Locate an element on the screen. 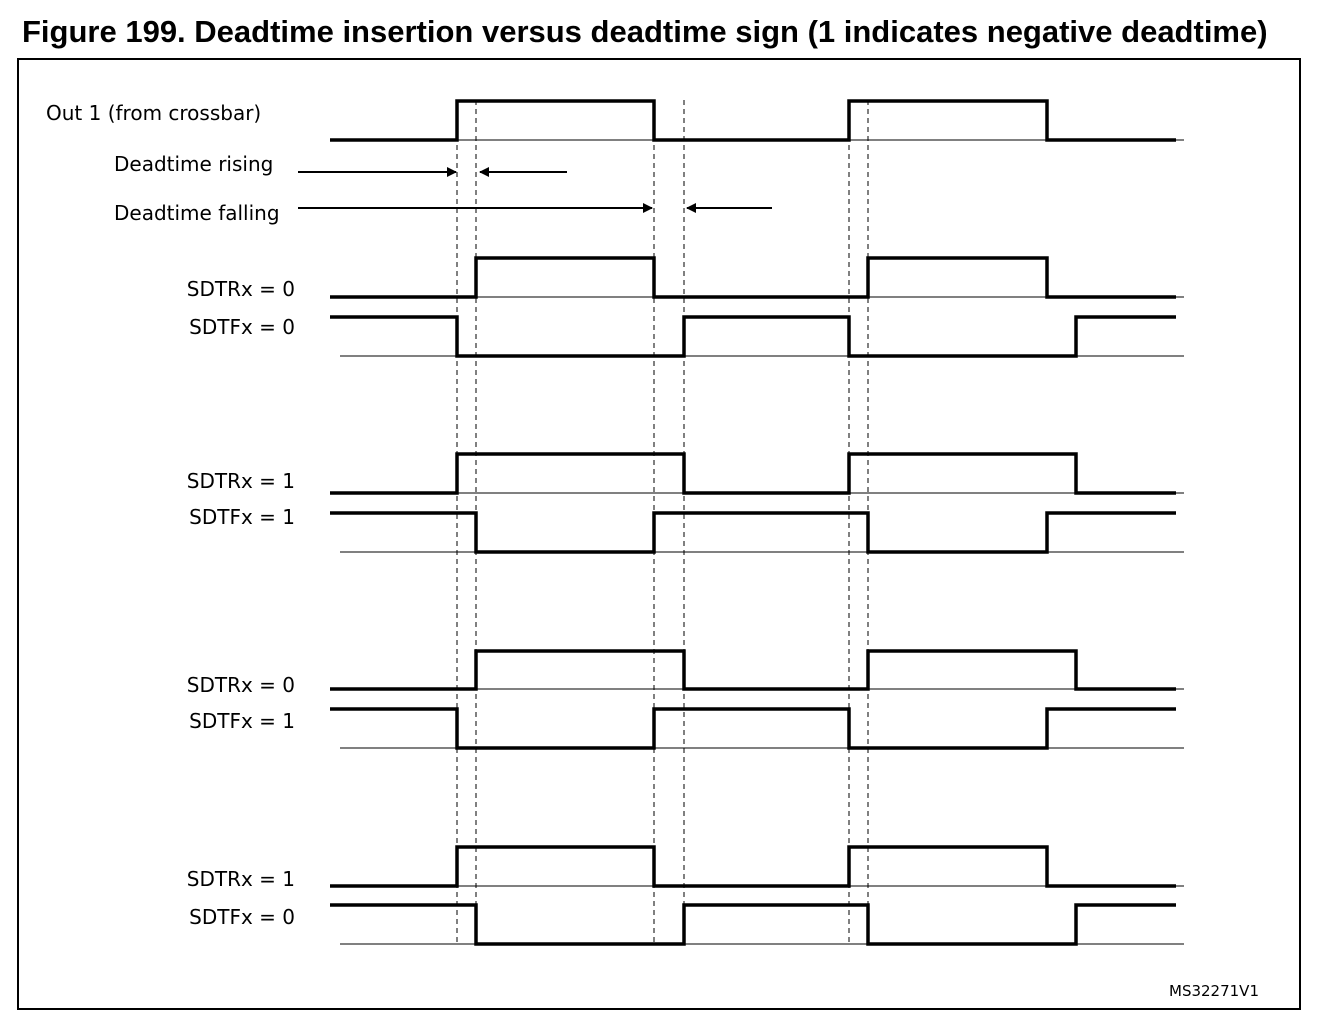  out1-signal: Out 1 (from crossbar) is located at coordinates (615, 120).